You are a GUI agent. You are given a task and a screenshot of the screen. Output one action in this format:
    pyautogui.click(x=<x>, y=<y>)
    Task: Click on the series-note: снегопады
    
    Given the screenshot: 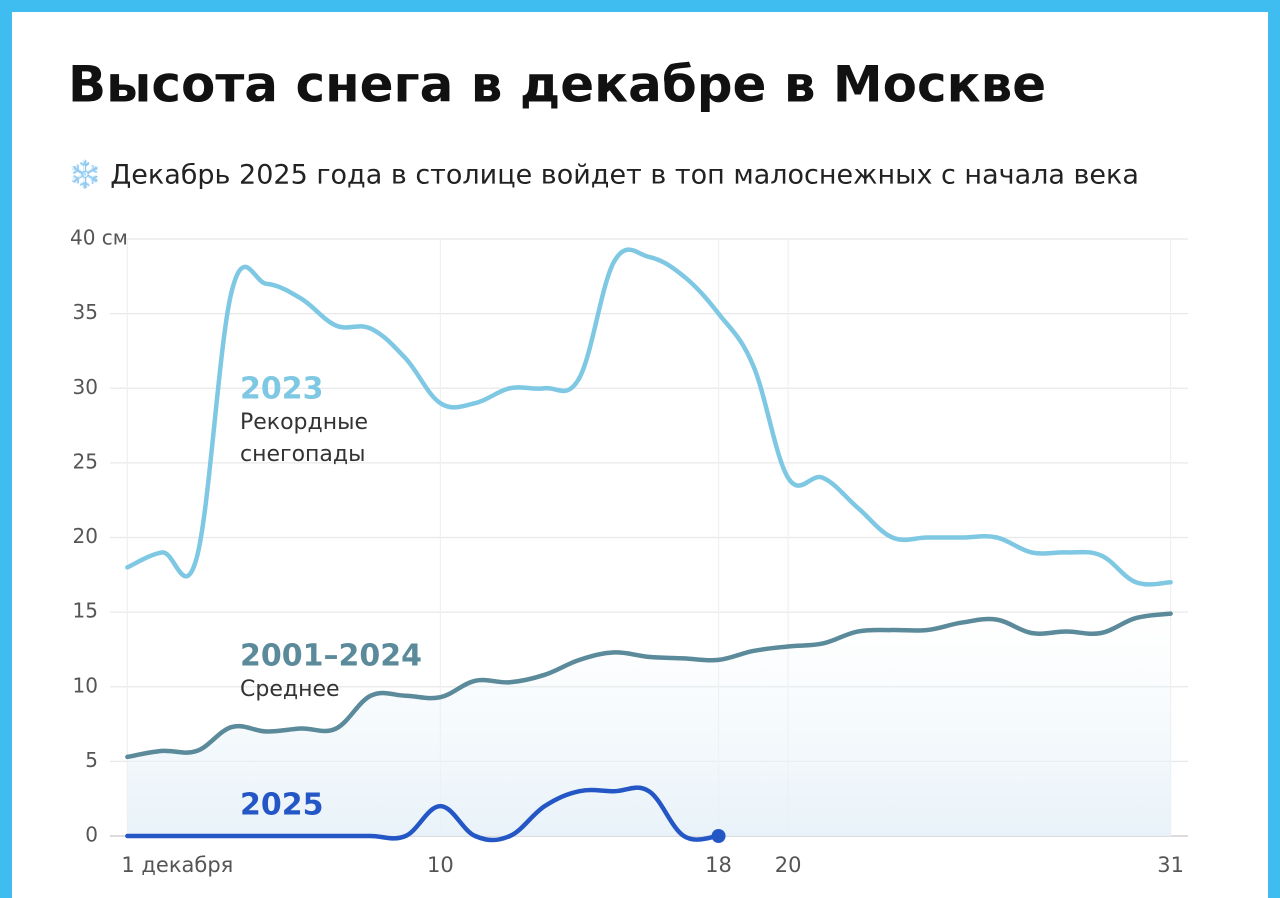 What is the action you would take?
    pyautogui.click(x=302, y=454)
    